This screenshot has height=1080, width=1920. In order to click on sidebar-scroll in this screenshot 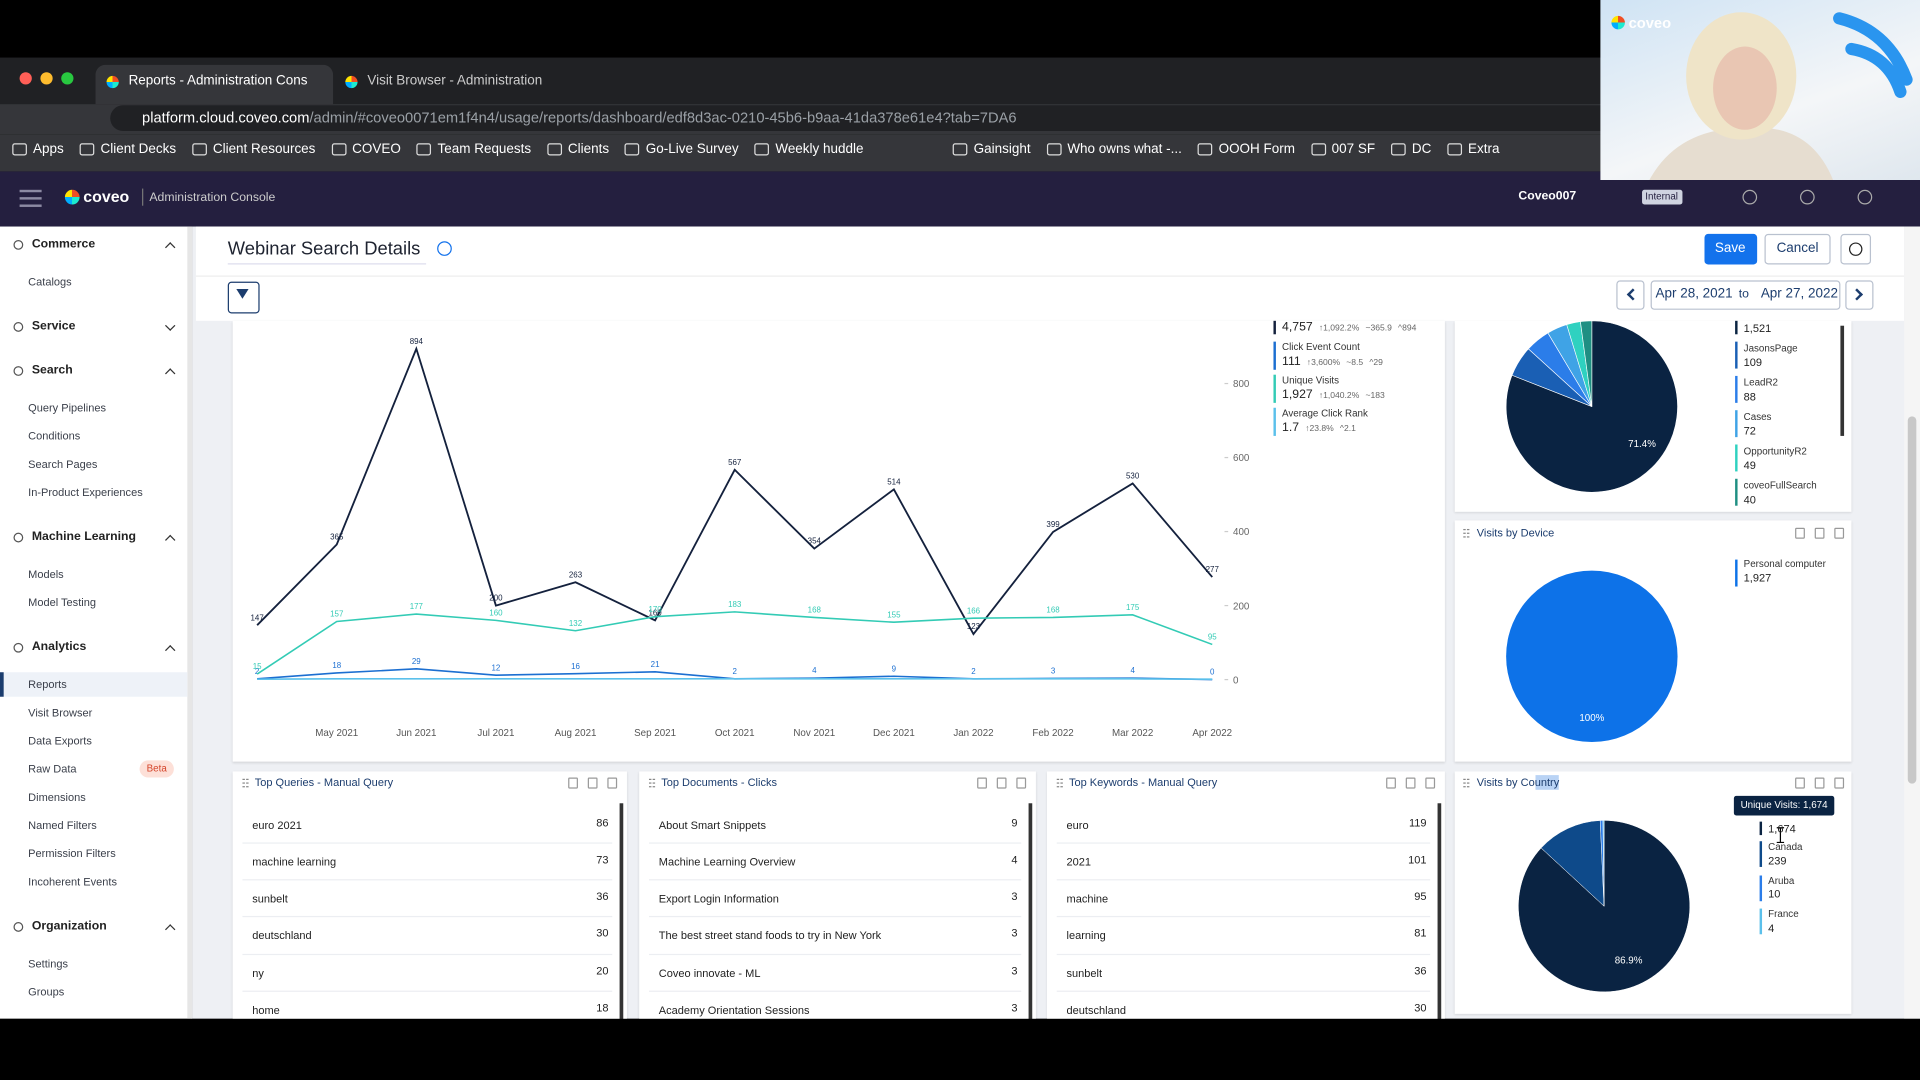, I will do `click(190, 622)`.